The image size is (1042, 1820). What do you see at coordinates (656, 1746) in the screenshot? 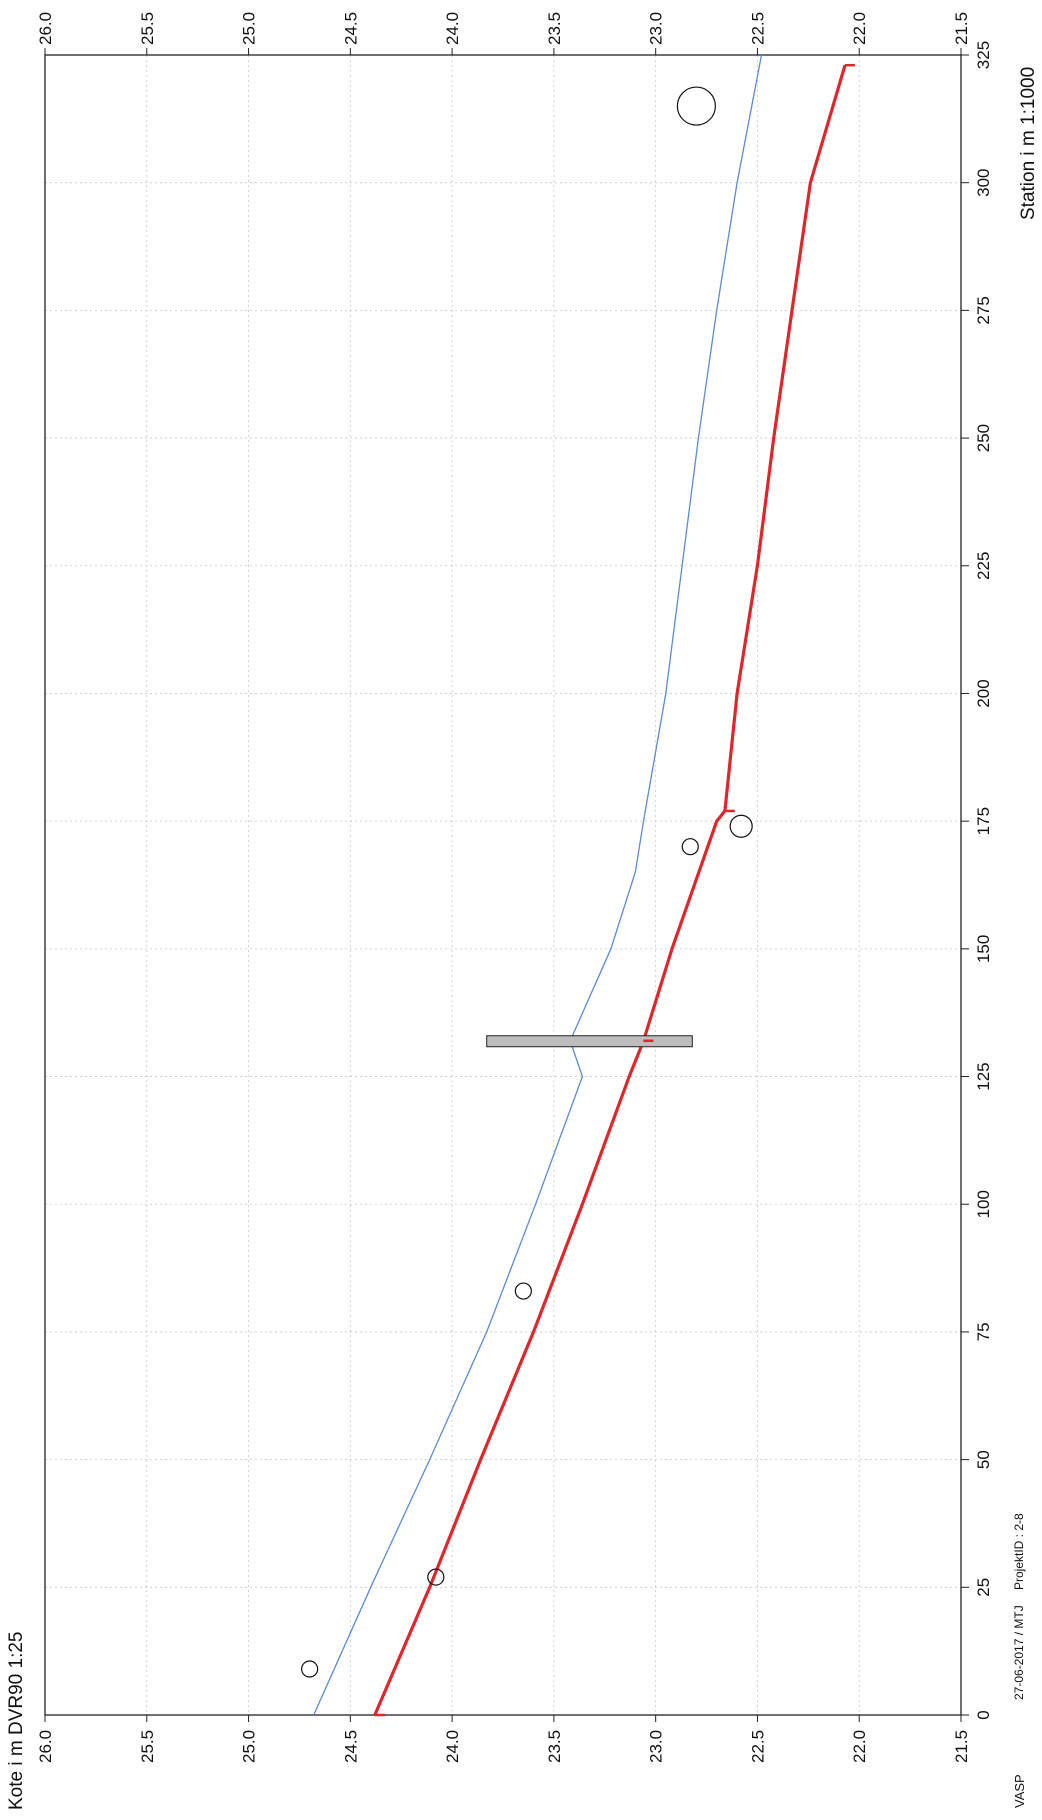
I see `tick-label-elevation-bottom: 23.0` at bounding box center [656, 1746].